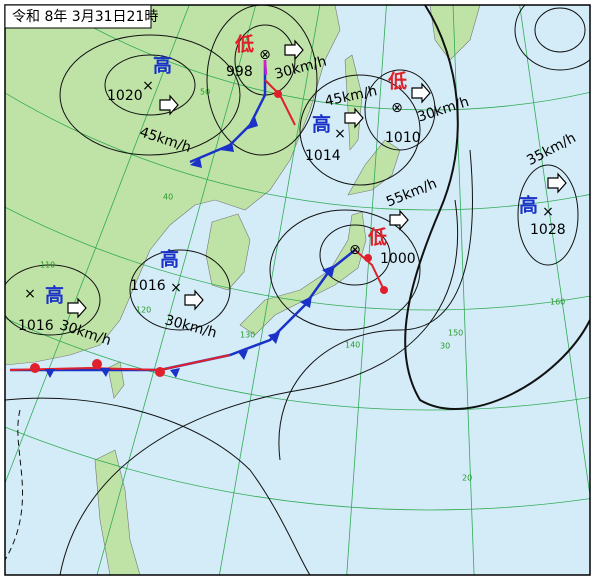 Image resolution: width=600 pixels, height=585 pixels. Describe the element at coordinates (467, 478) in the screenshot. I see `grid-label: 20` at that location.